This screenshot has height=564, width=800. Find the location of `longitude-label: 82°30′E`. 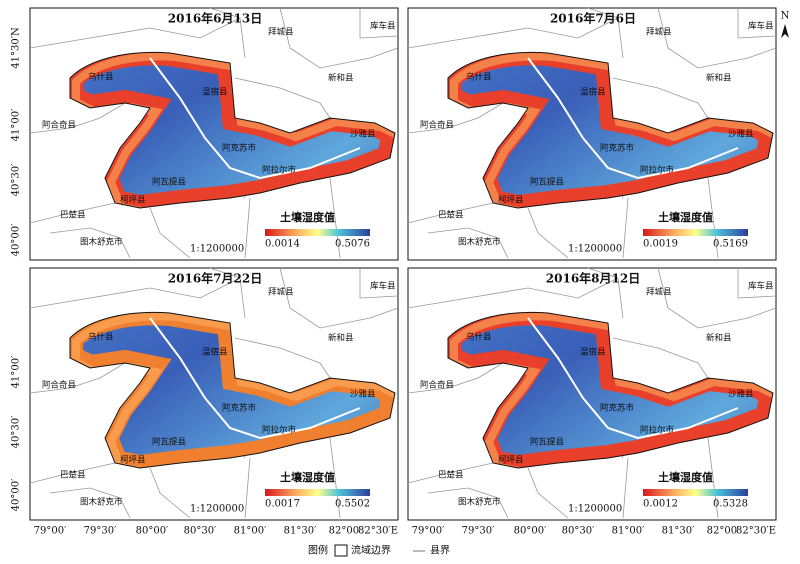

longitude-label: 82°30′E is located at coordinates (756, 531).